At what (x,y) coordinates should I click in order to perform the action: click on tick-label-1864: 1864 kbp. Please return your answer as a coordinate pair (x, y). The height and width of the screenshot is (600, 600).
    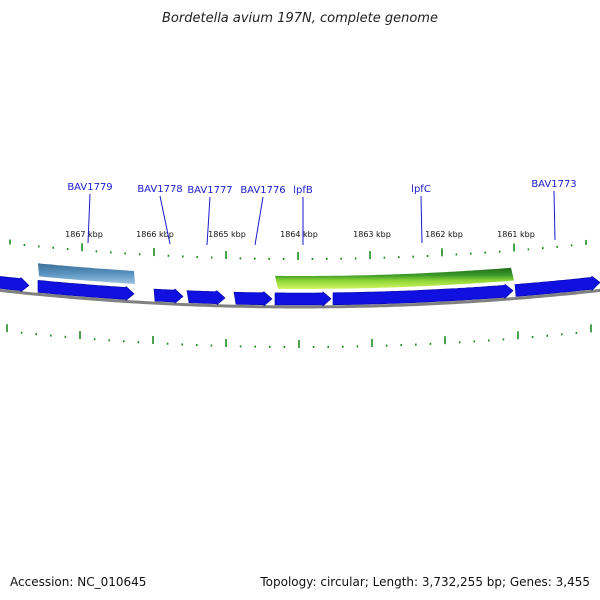
    Looking at the image, I should click on (299, 234).